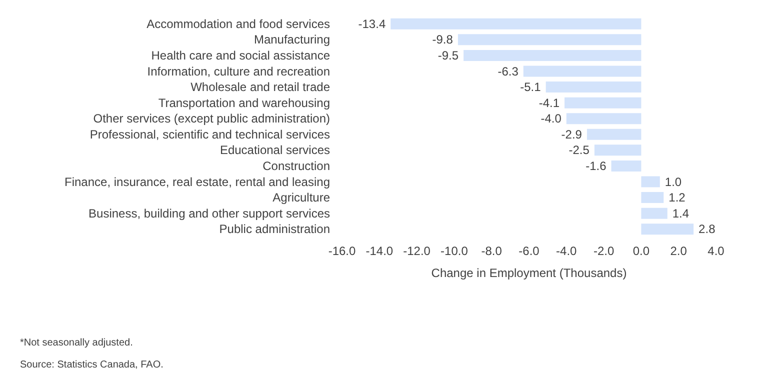 Image resolution: width=758 pixels, height=377 pixels. Describe the element at coordinates (596, 165) in the screenshot. I see `data-label: -1.6` at that location.